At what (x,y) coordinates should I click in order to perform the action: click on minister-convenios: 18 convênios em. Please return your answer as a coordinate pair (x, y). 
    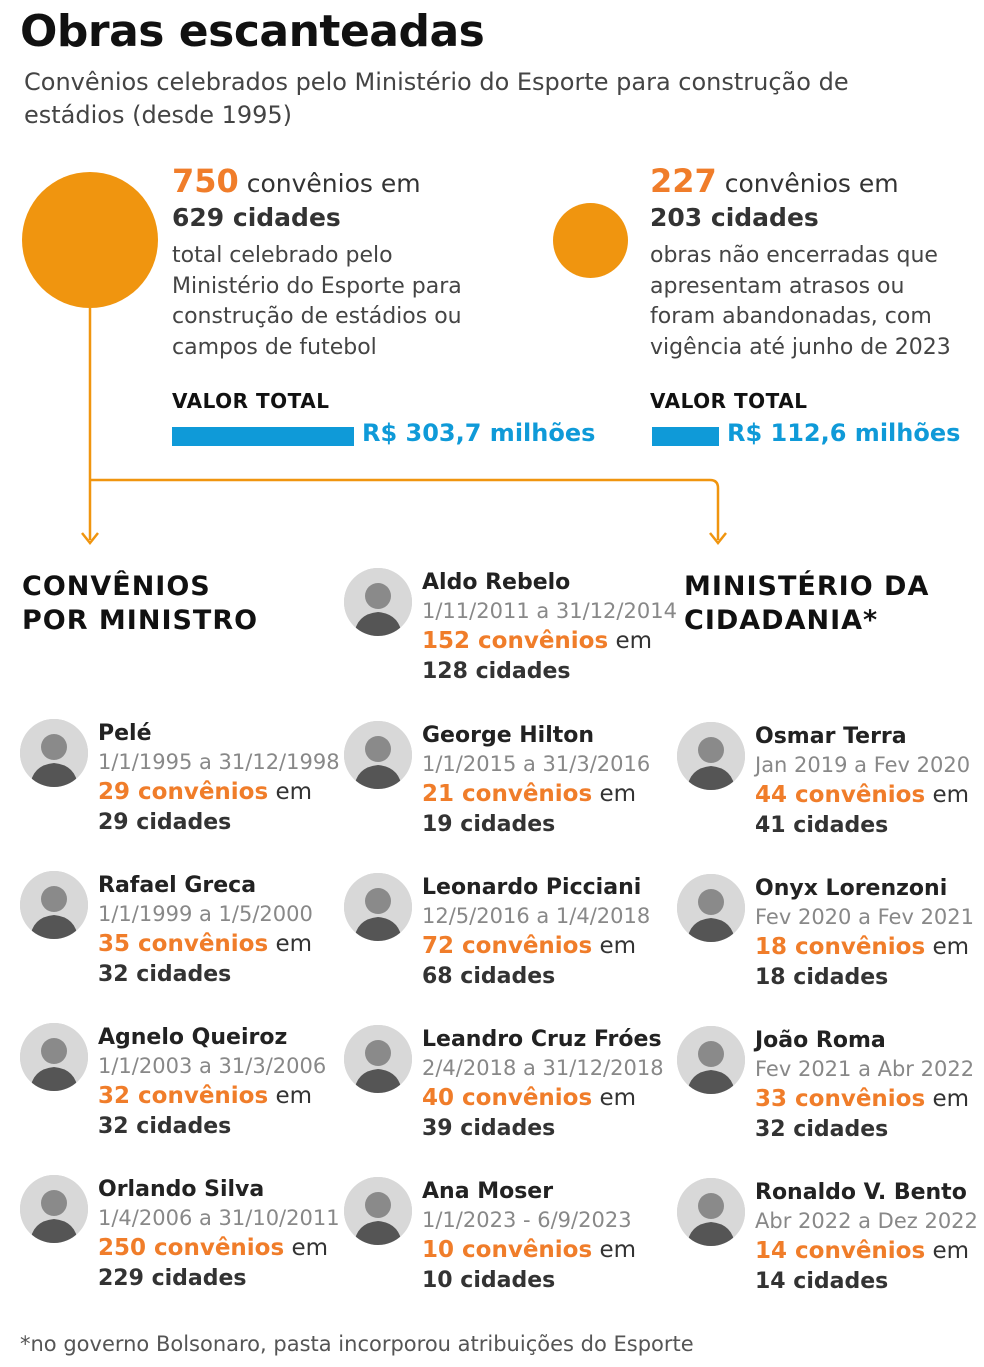
    Looking at the image, I should click on (862, 947).